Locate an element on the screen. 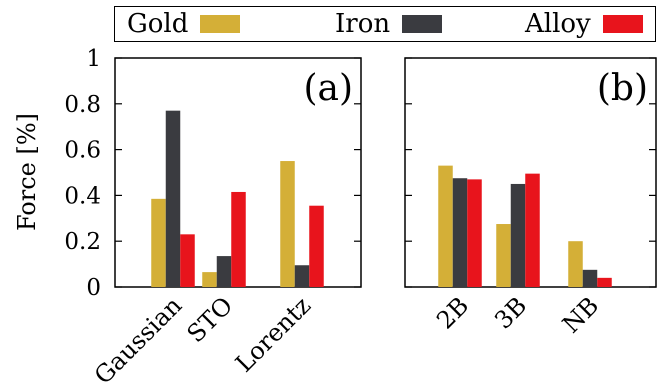  y-axis-label: Force [%] is located at coordinates (27, 172).